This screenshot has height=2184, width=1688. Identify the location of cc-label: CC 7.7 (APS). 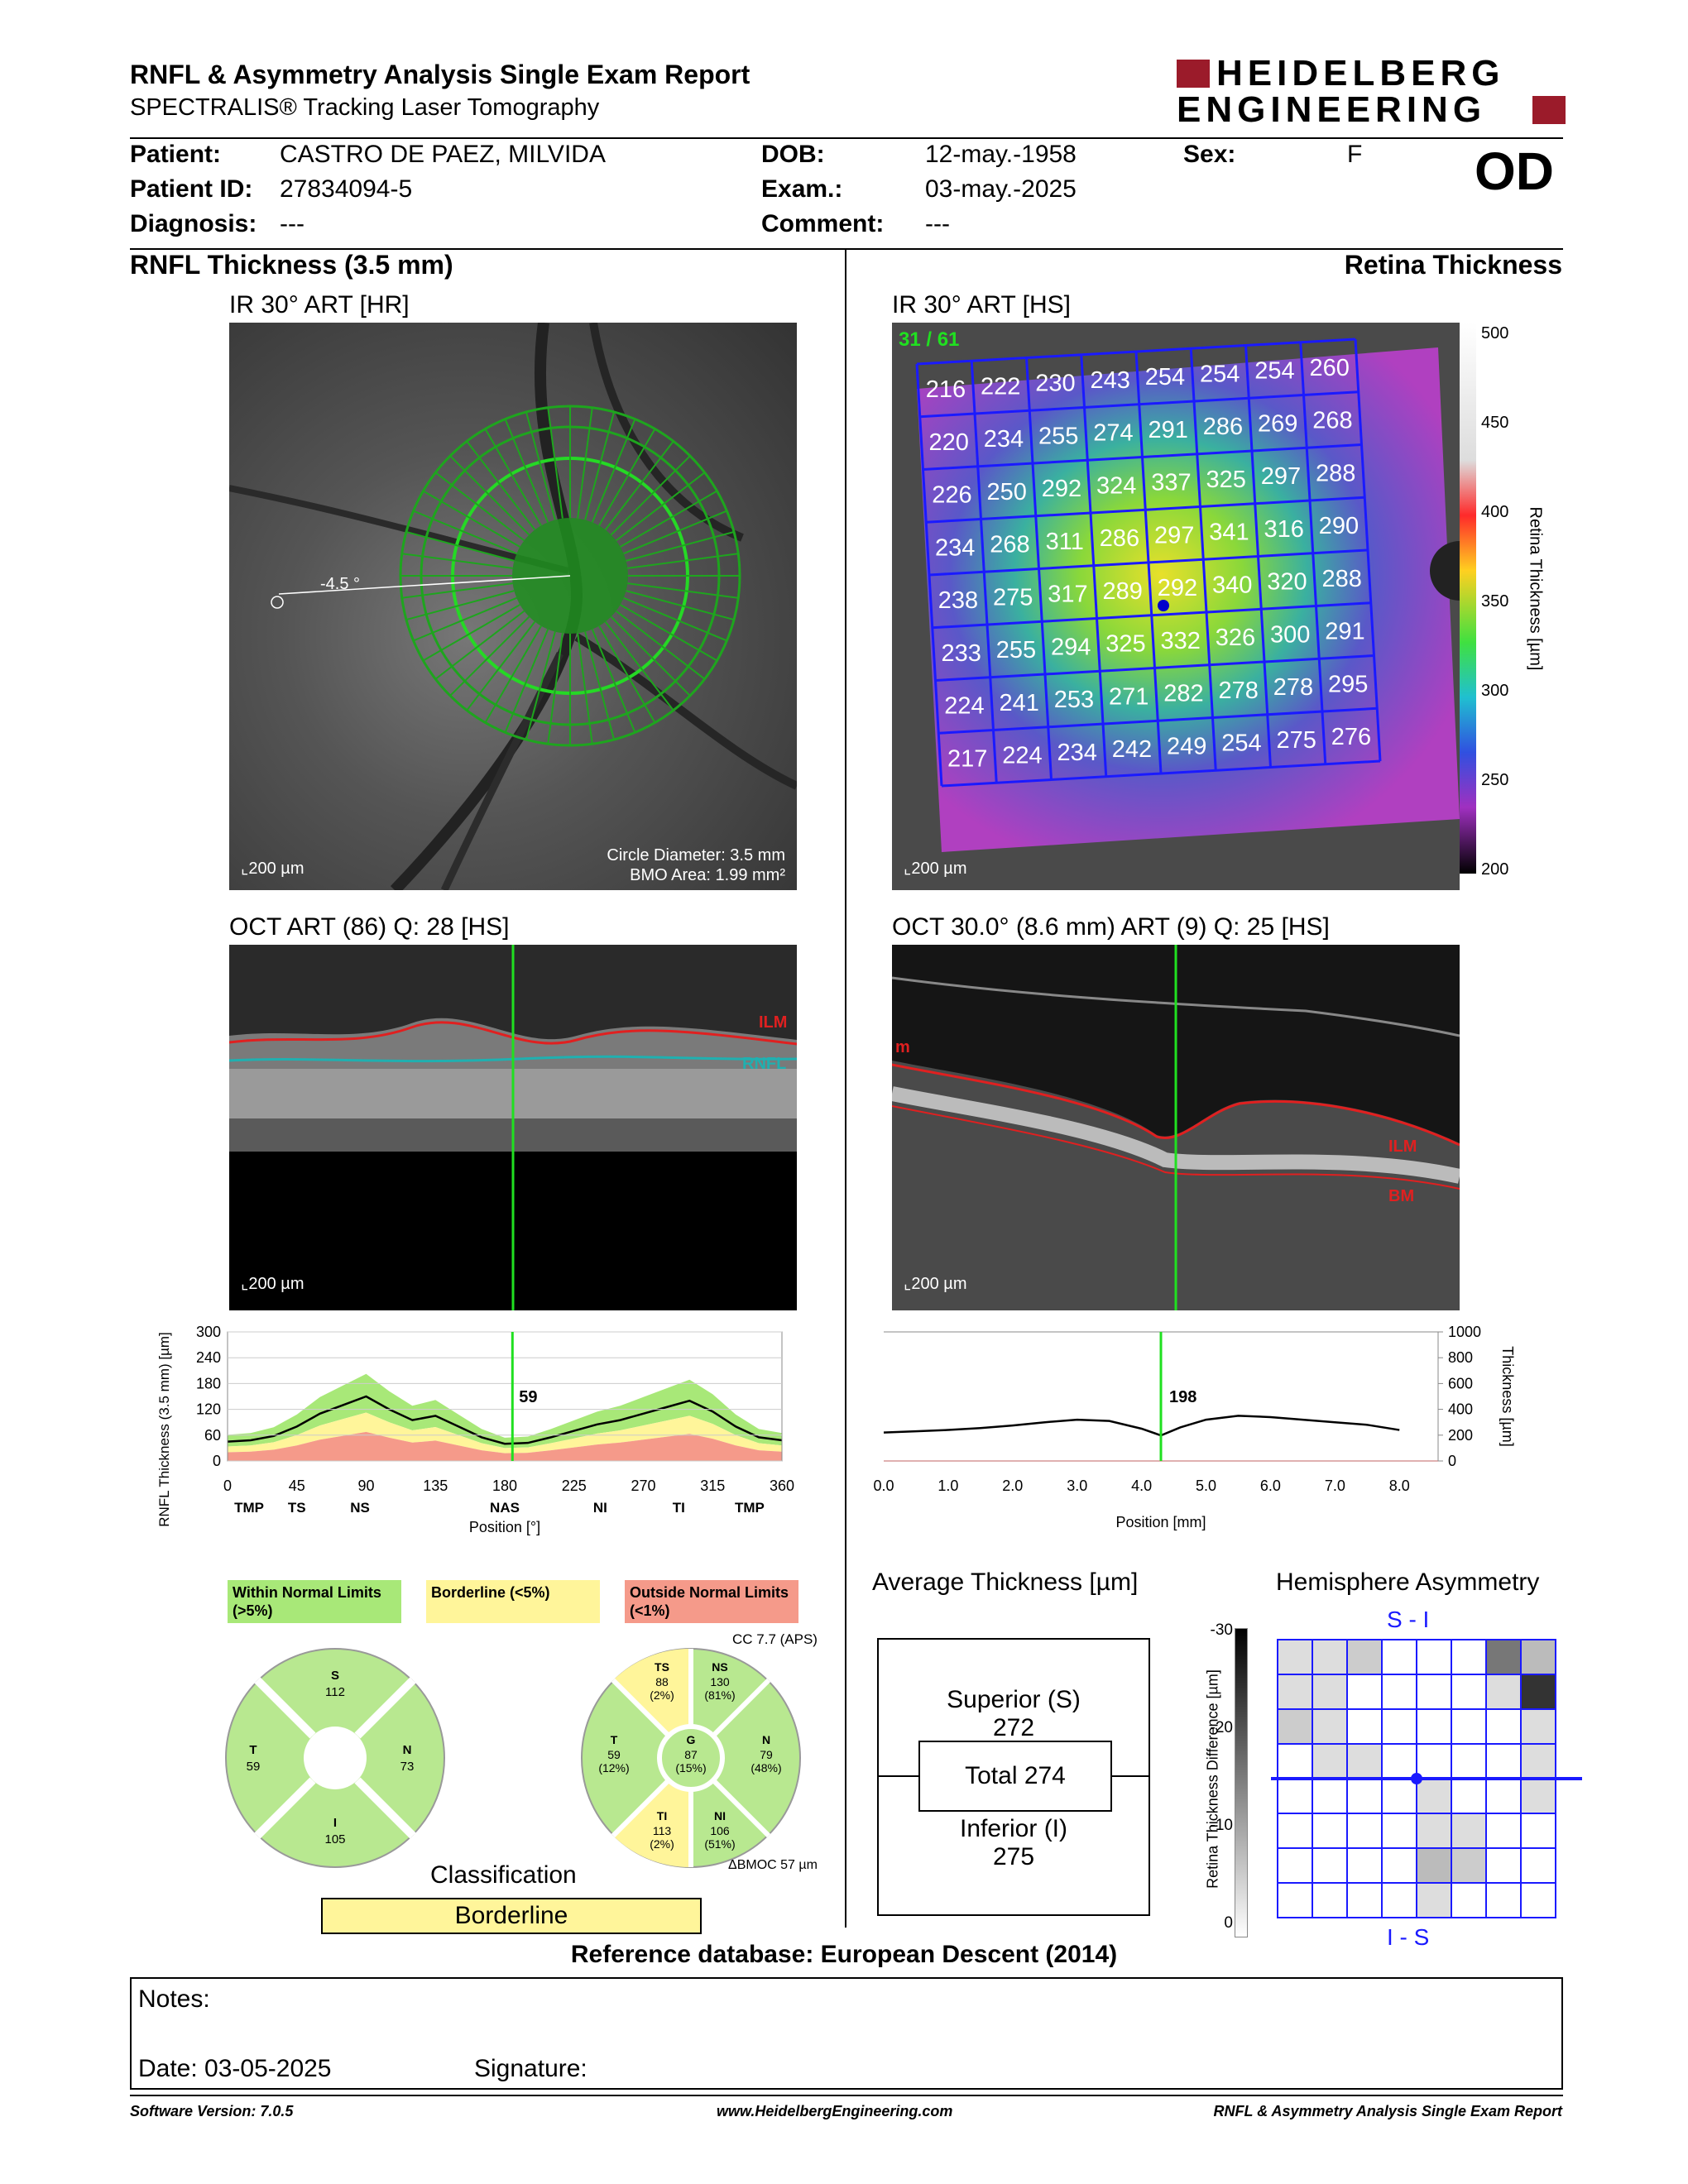
(775, 1639).